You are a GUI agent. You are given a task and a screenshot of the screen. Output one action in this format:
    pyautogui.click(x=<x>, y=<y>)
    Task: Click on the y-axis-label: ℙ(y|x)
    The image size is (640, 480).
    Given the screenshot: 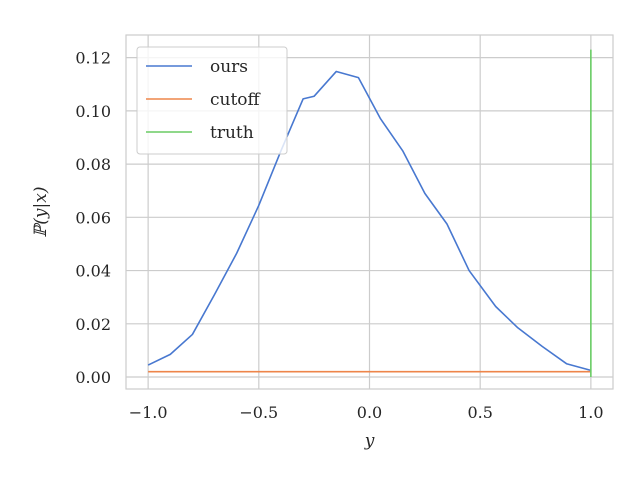 What is the action you would take?
    pyautogui.click(x=41, y=212)
    